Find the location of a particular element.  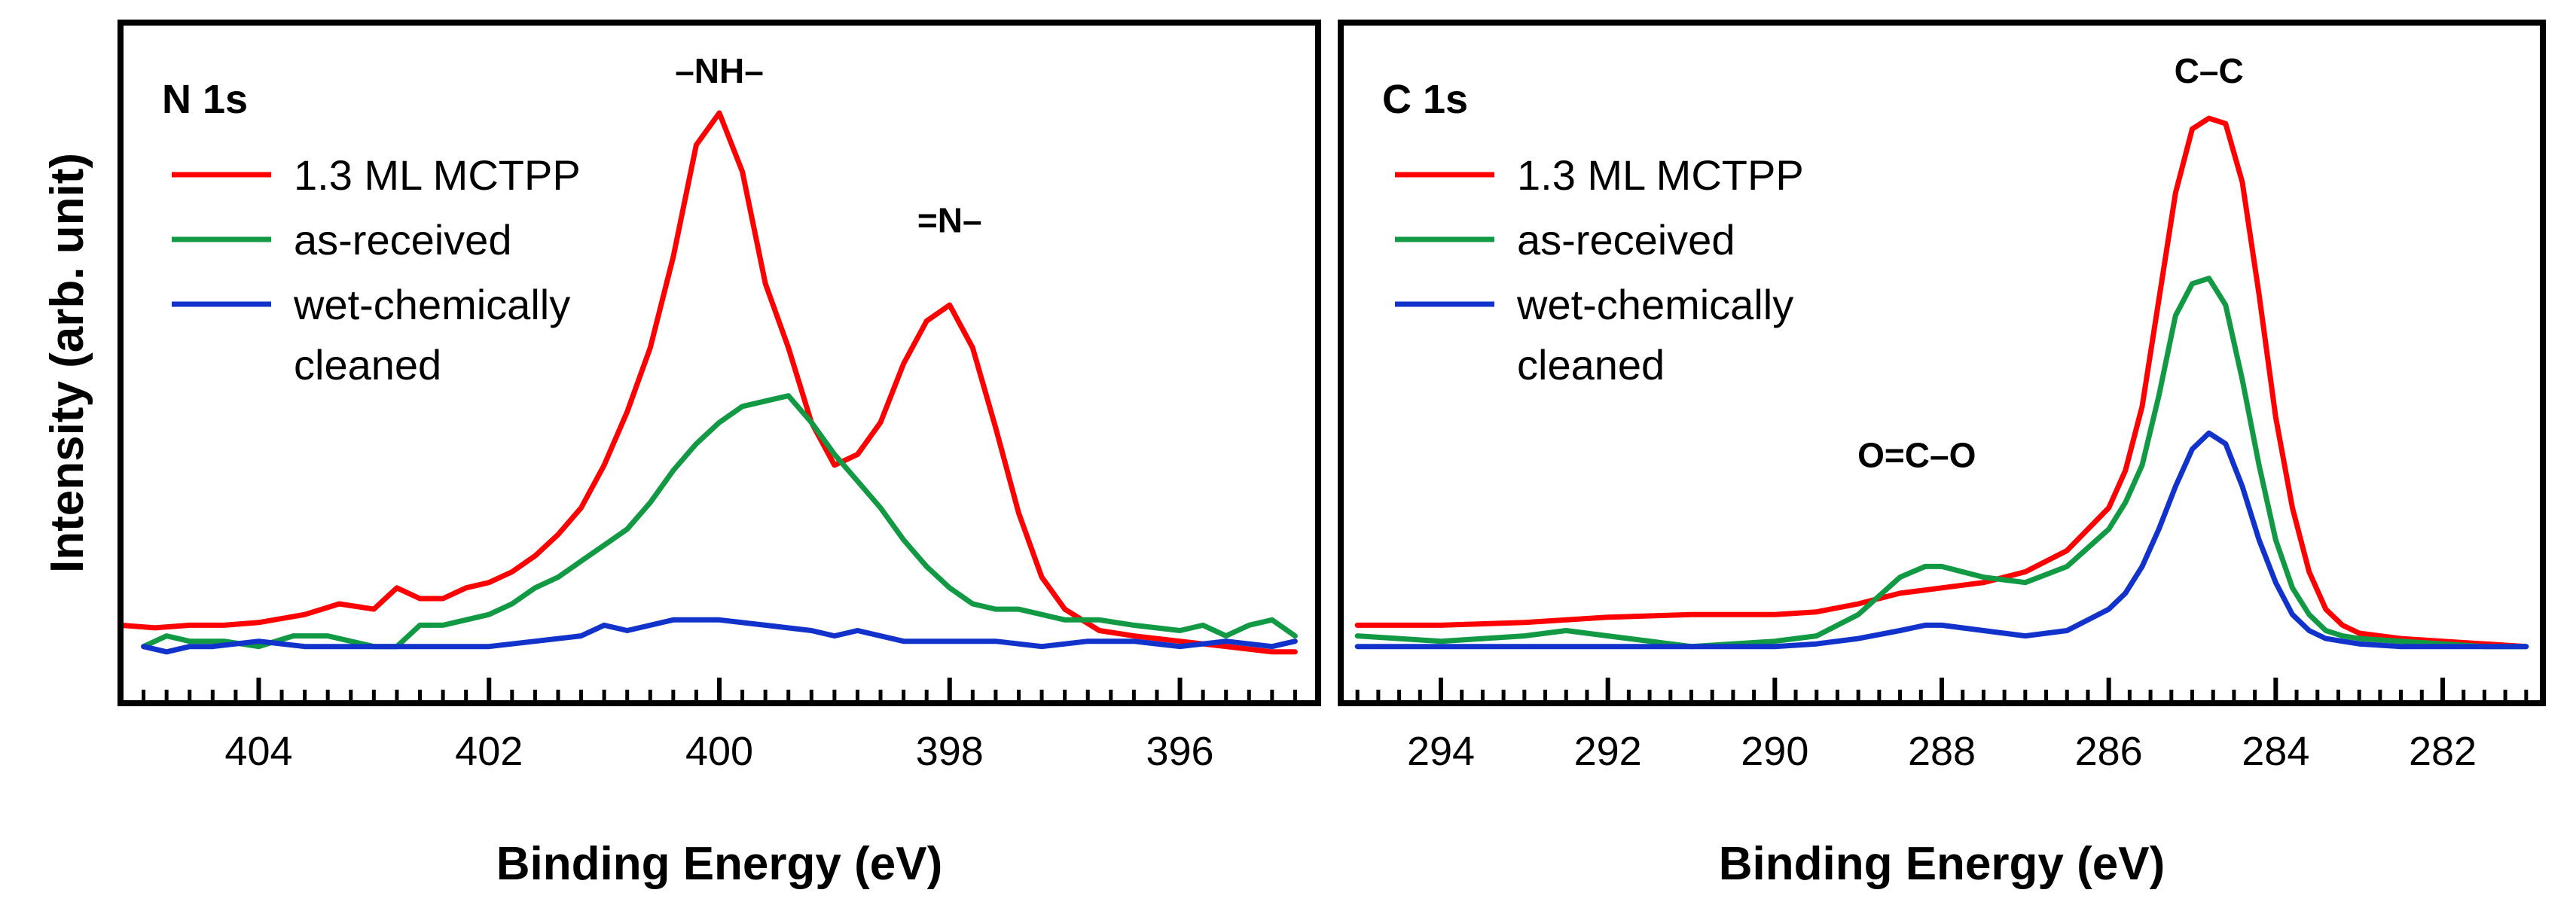

c1s-tick-label: 282 is located at coordinates (2443, 751).